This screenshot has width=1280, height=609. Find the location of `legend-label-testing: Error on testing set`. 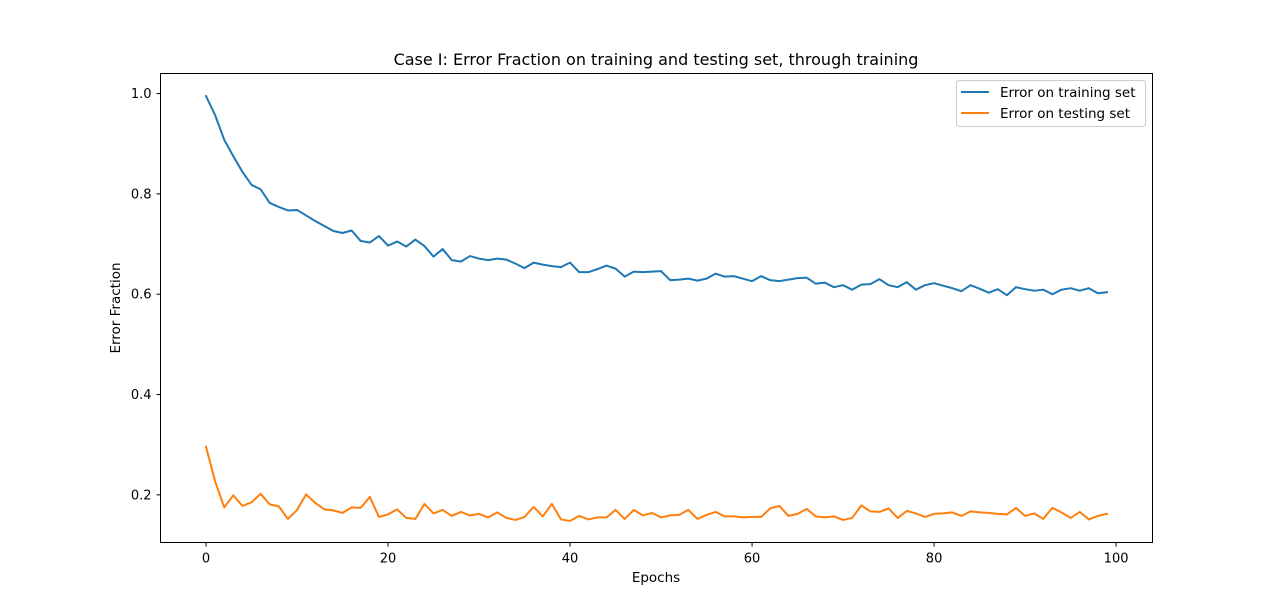

legend-label-testing: Error on testing set is located at coordinates (1065, 114).